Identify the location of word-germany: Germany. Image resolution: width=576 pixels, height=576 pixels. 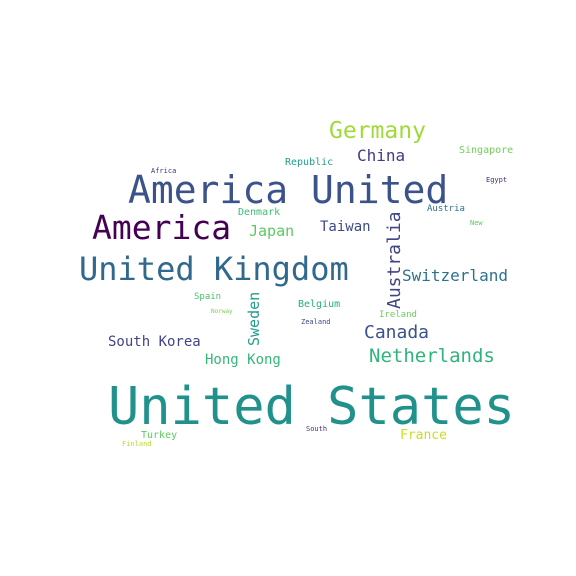
(377, 131).